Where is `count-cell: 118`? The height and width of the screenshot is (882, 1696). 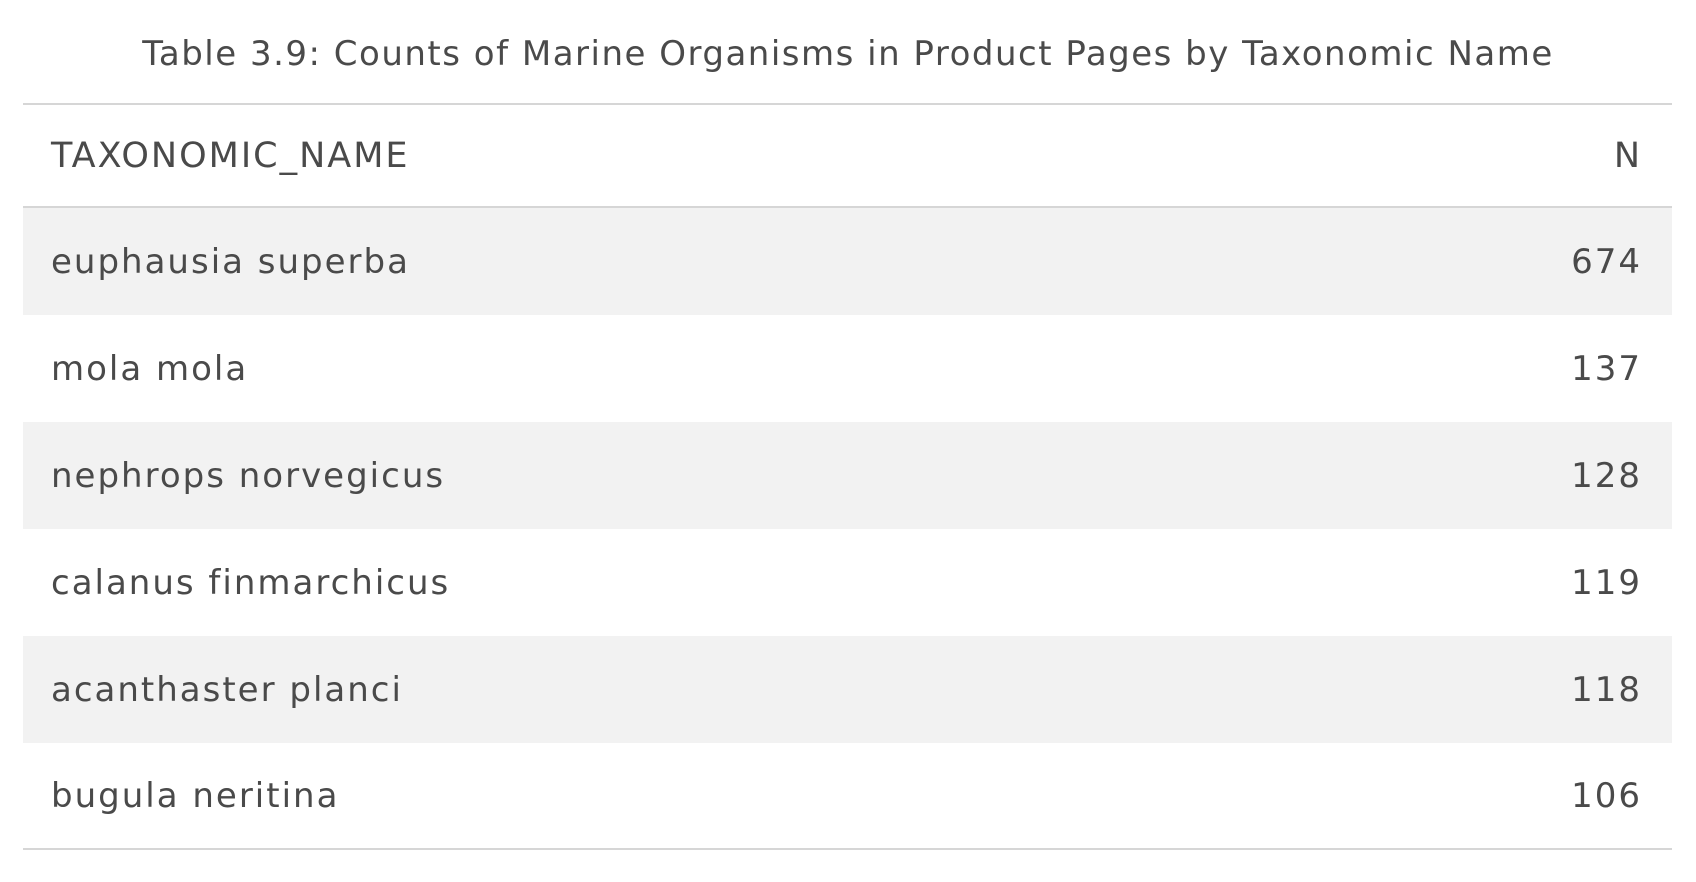 count-cell: 118 is located at coordinates (1606, 689).